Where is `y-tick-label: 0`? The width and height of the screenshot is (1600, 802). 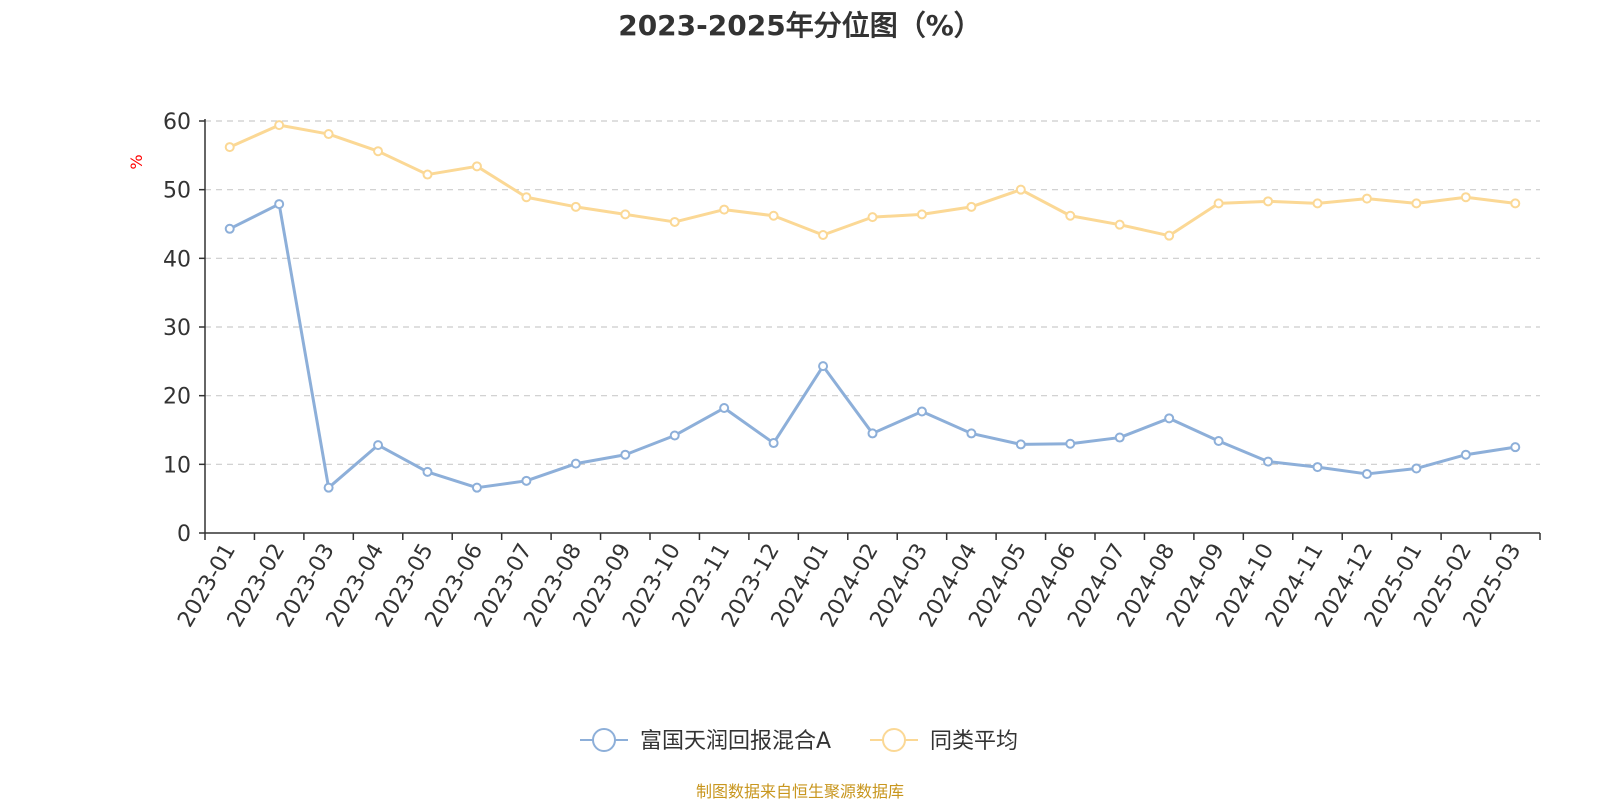 y-tick-label: 0 is located at coordinates (184, 534).